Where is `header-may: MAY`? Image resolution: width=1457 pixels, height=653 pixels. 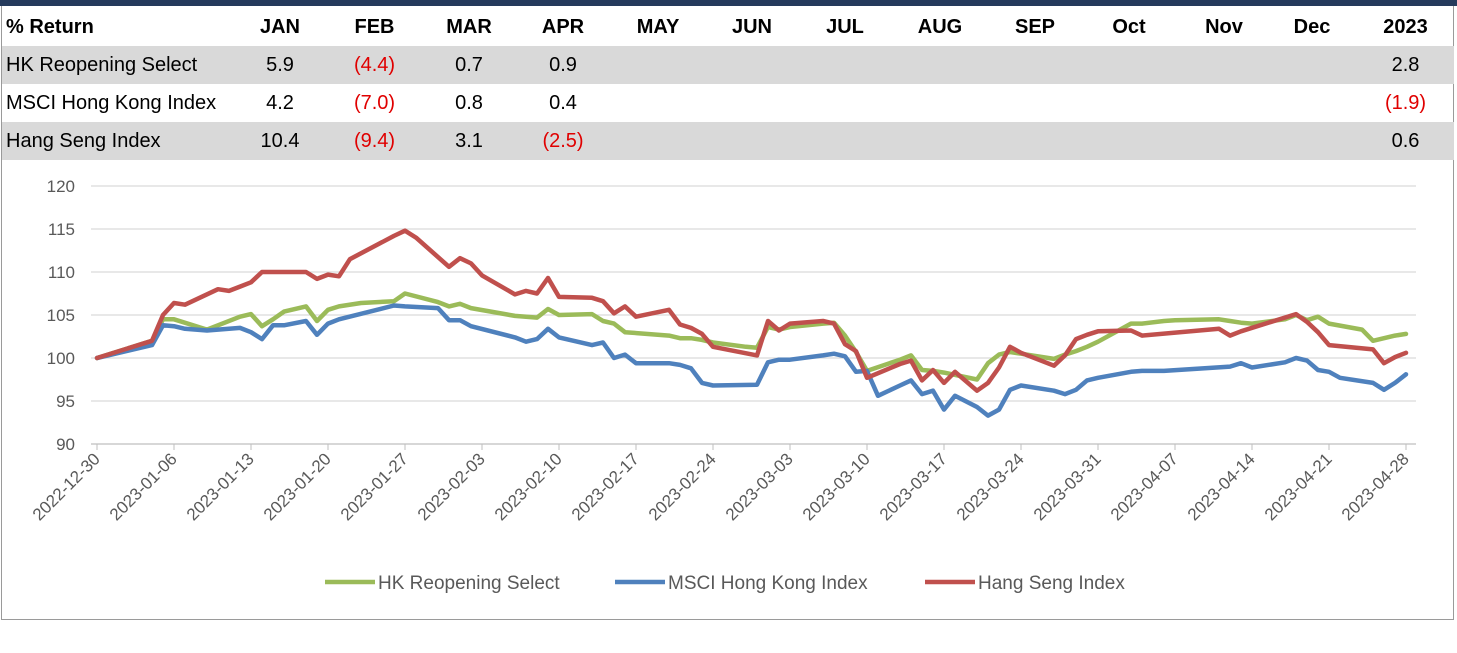
header-may: MAY is located at coordinates (658, 26).